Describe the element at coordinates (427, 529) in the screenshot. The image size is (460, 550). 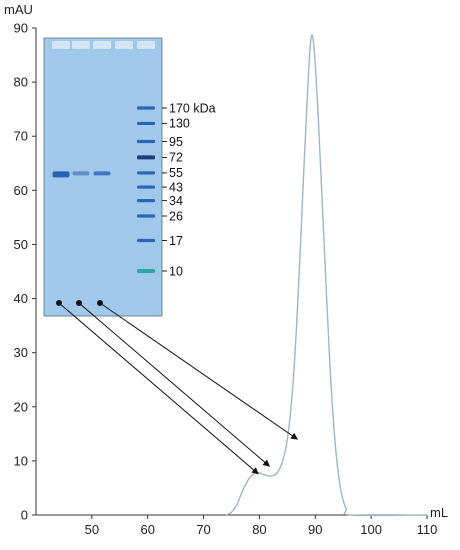
I see `x-tick-label: 110` at that location.